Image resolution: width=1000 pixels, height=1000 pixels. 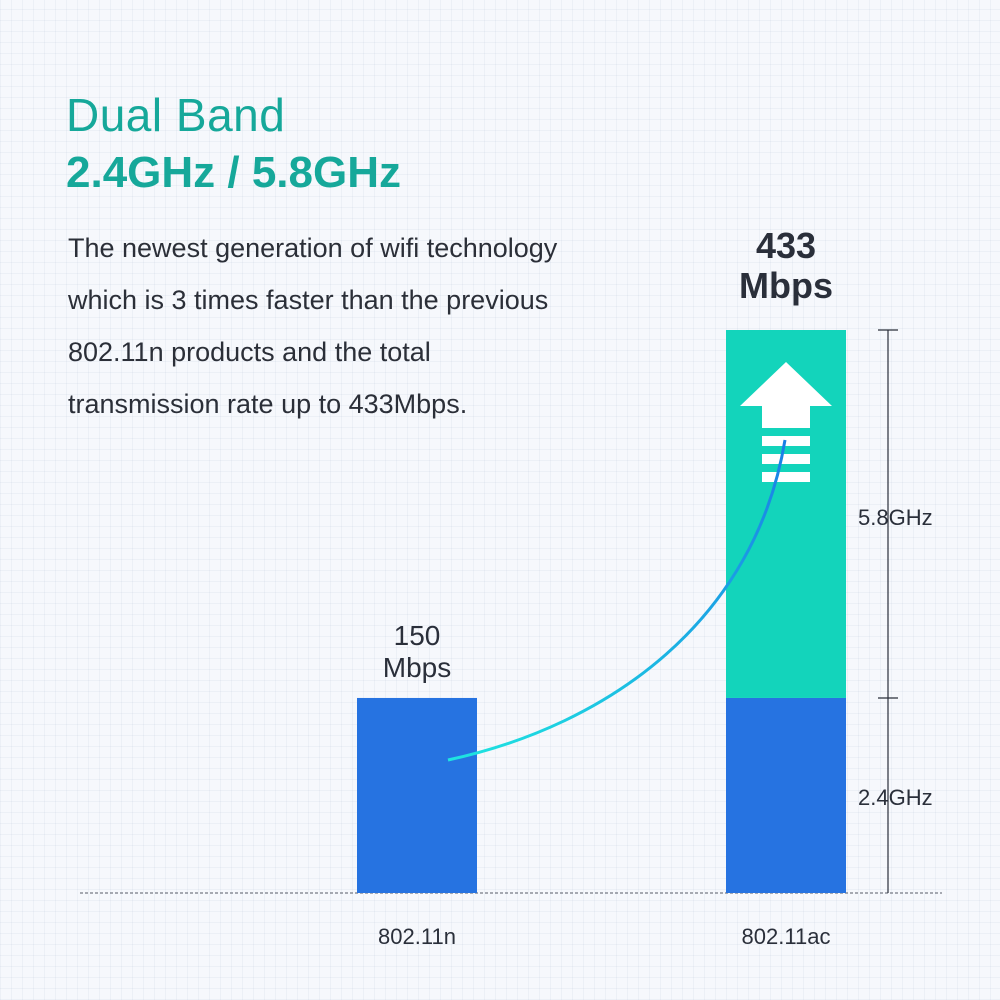 I want to click on description-line-3: 802.11n products and the total, so click(x=249, y=352).